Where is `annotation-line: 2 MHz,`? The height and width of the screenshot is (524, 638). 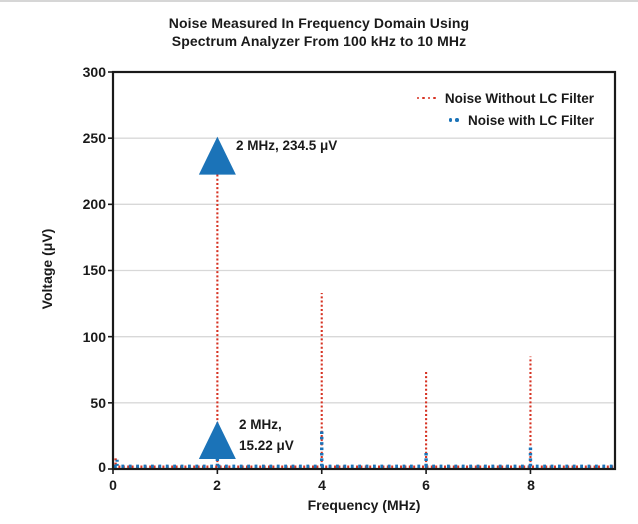 annotation-line: 2 MHz, is located at coordinates (260, 424).